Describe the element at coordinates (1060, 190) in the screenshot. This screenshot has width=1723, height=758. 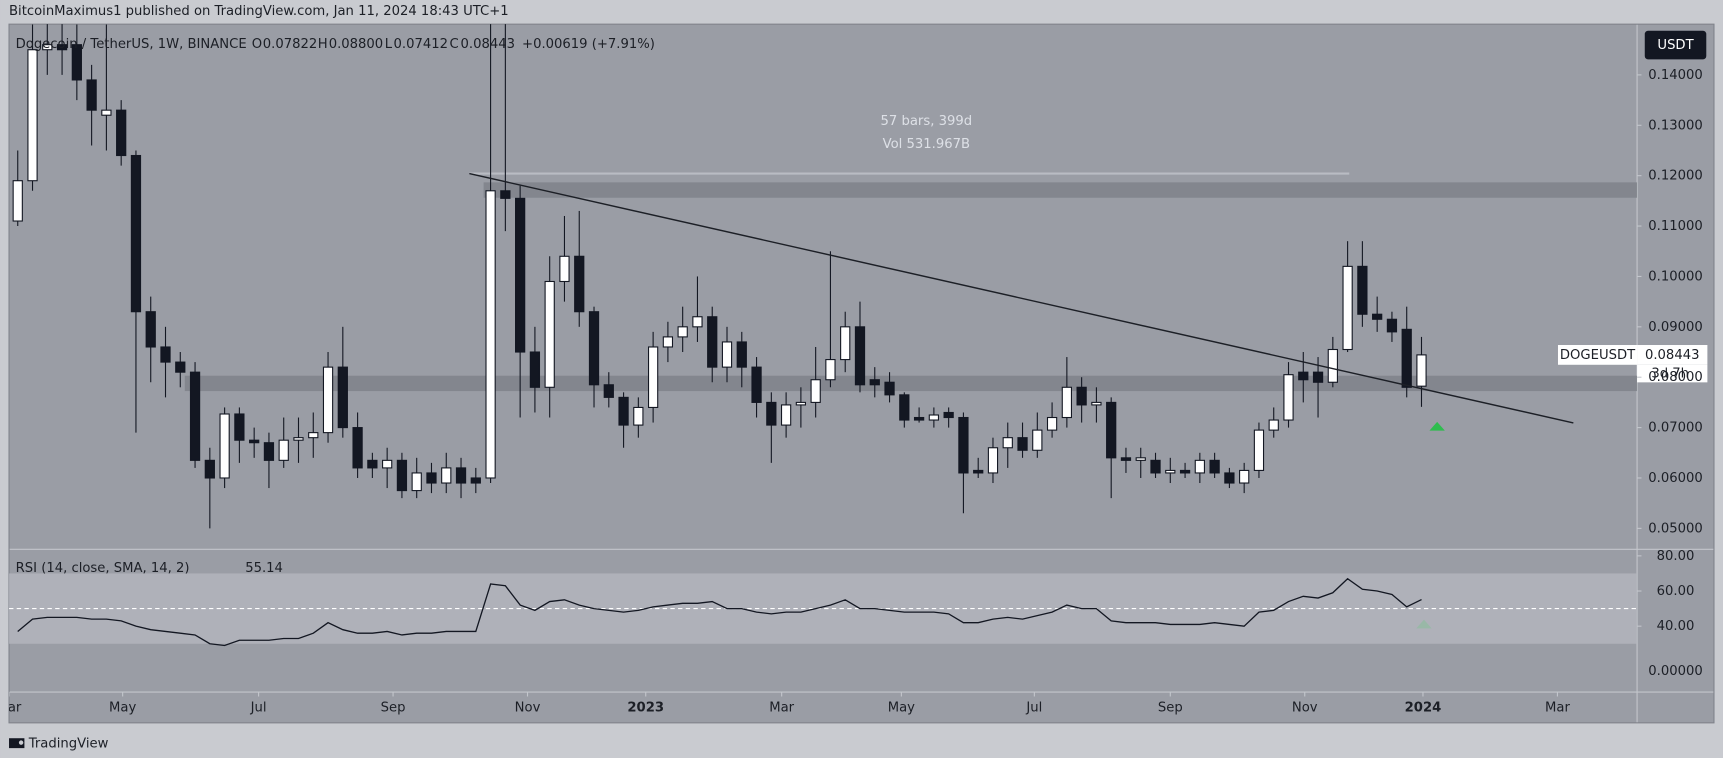
I see `resistance-zone` at that location.